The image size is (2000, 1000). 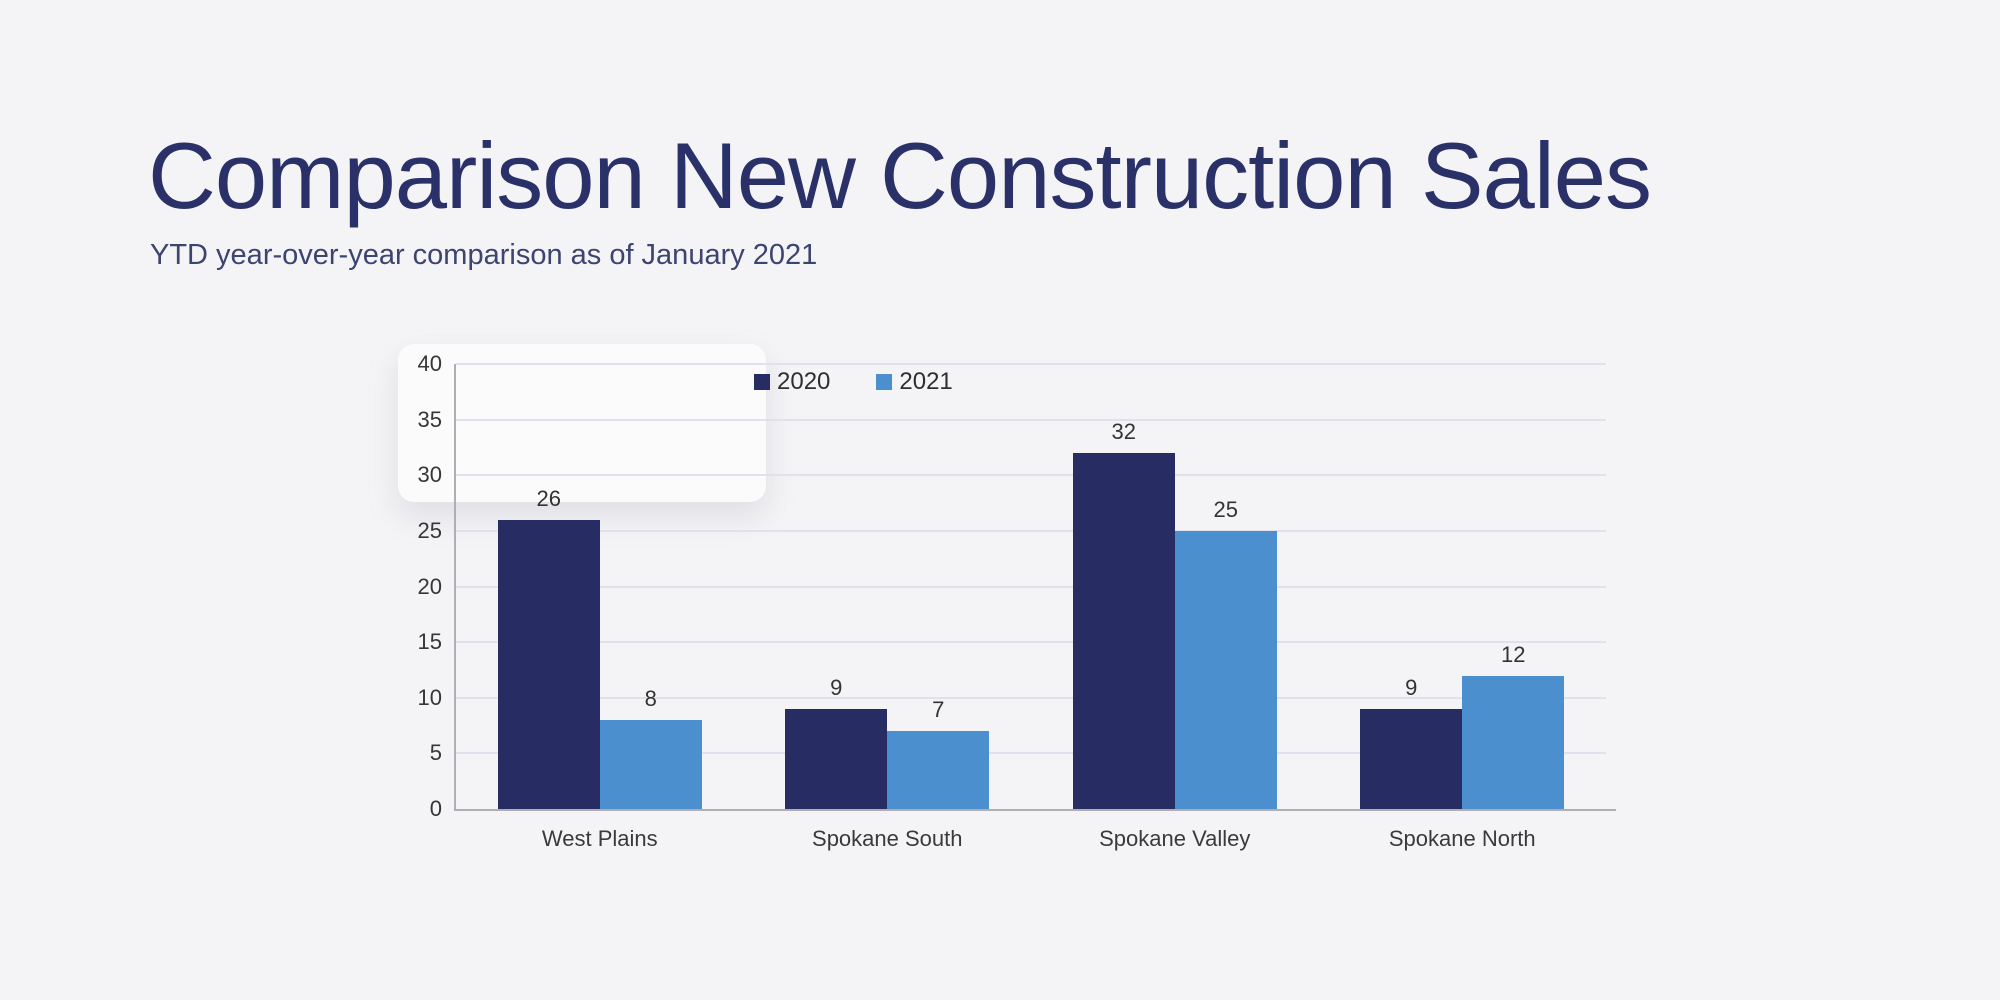 What do you see at coordinates (548, 498) in the screenshot?
I see `bar-value-2020-west-plains: 26` at bounding box center [548, 498].